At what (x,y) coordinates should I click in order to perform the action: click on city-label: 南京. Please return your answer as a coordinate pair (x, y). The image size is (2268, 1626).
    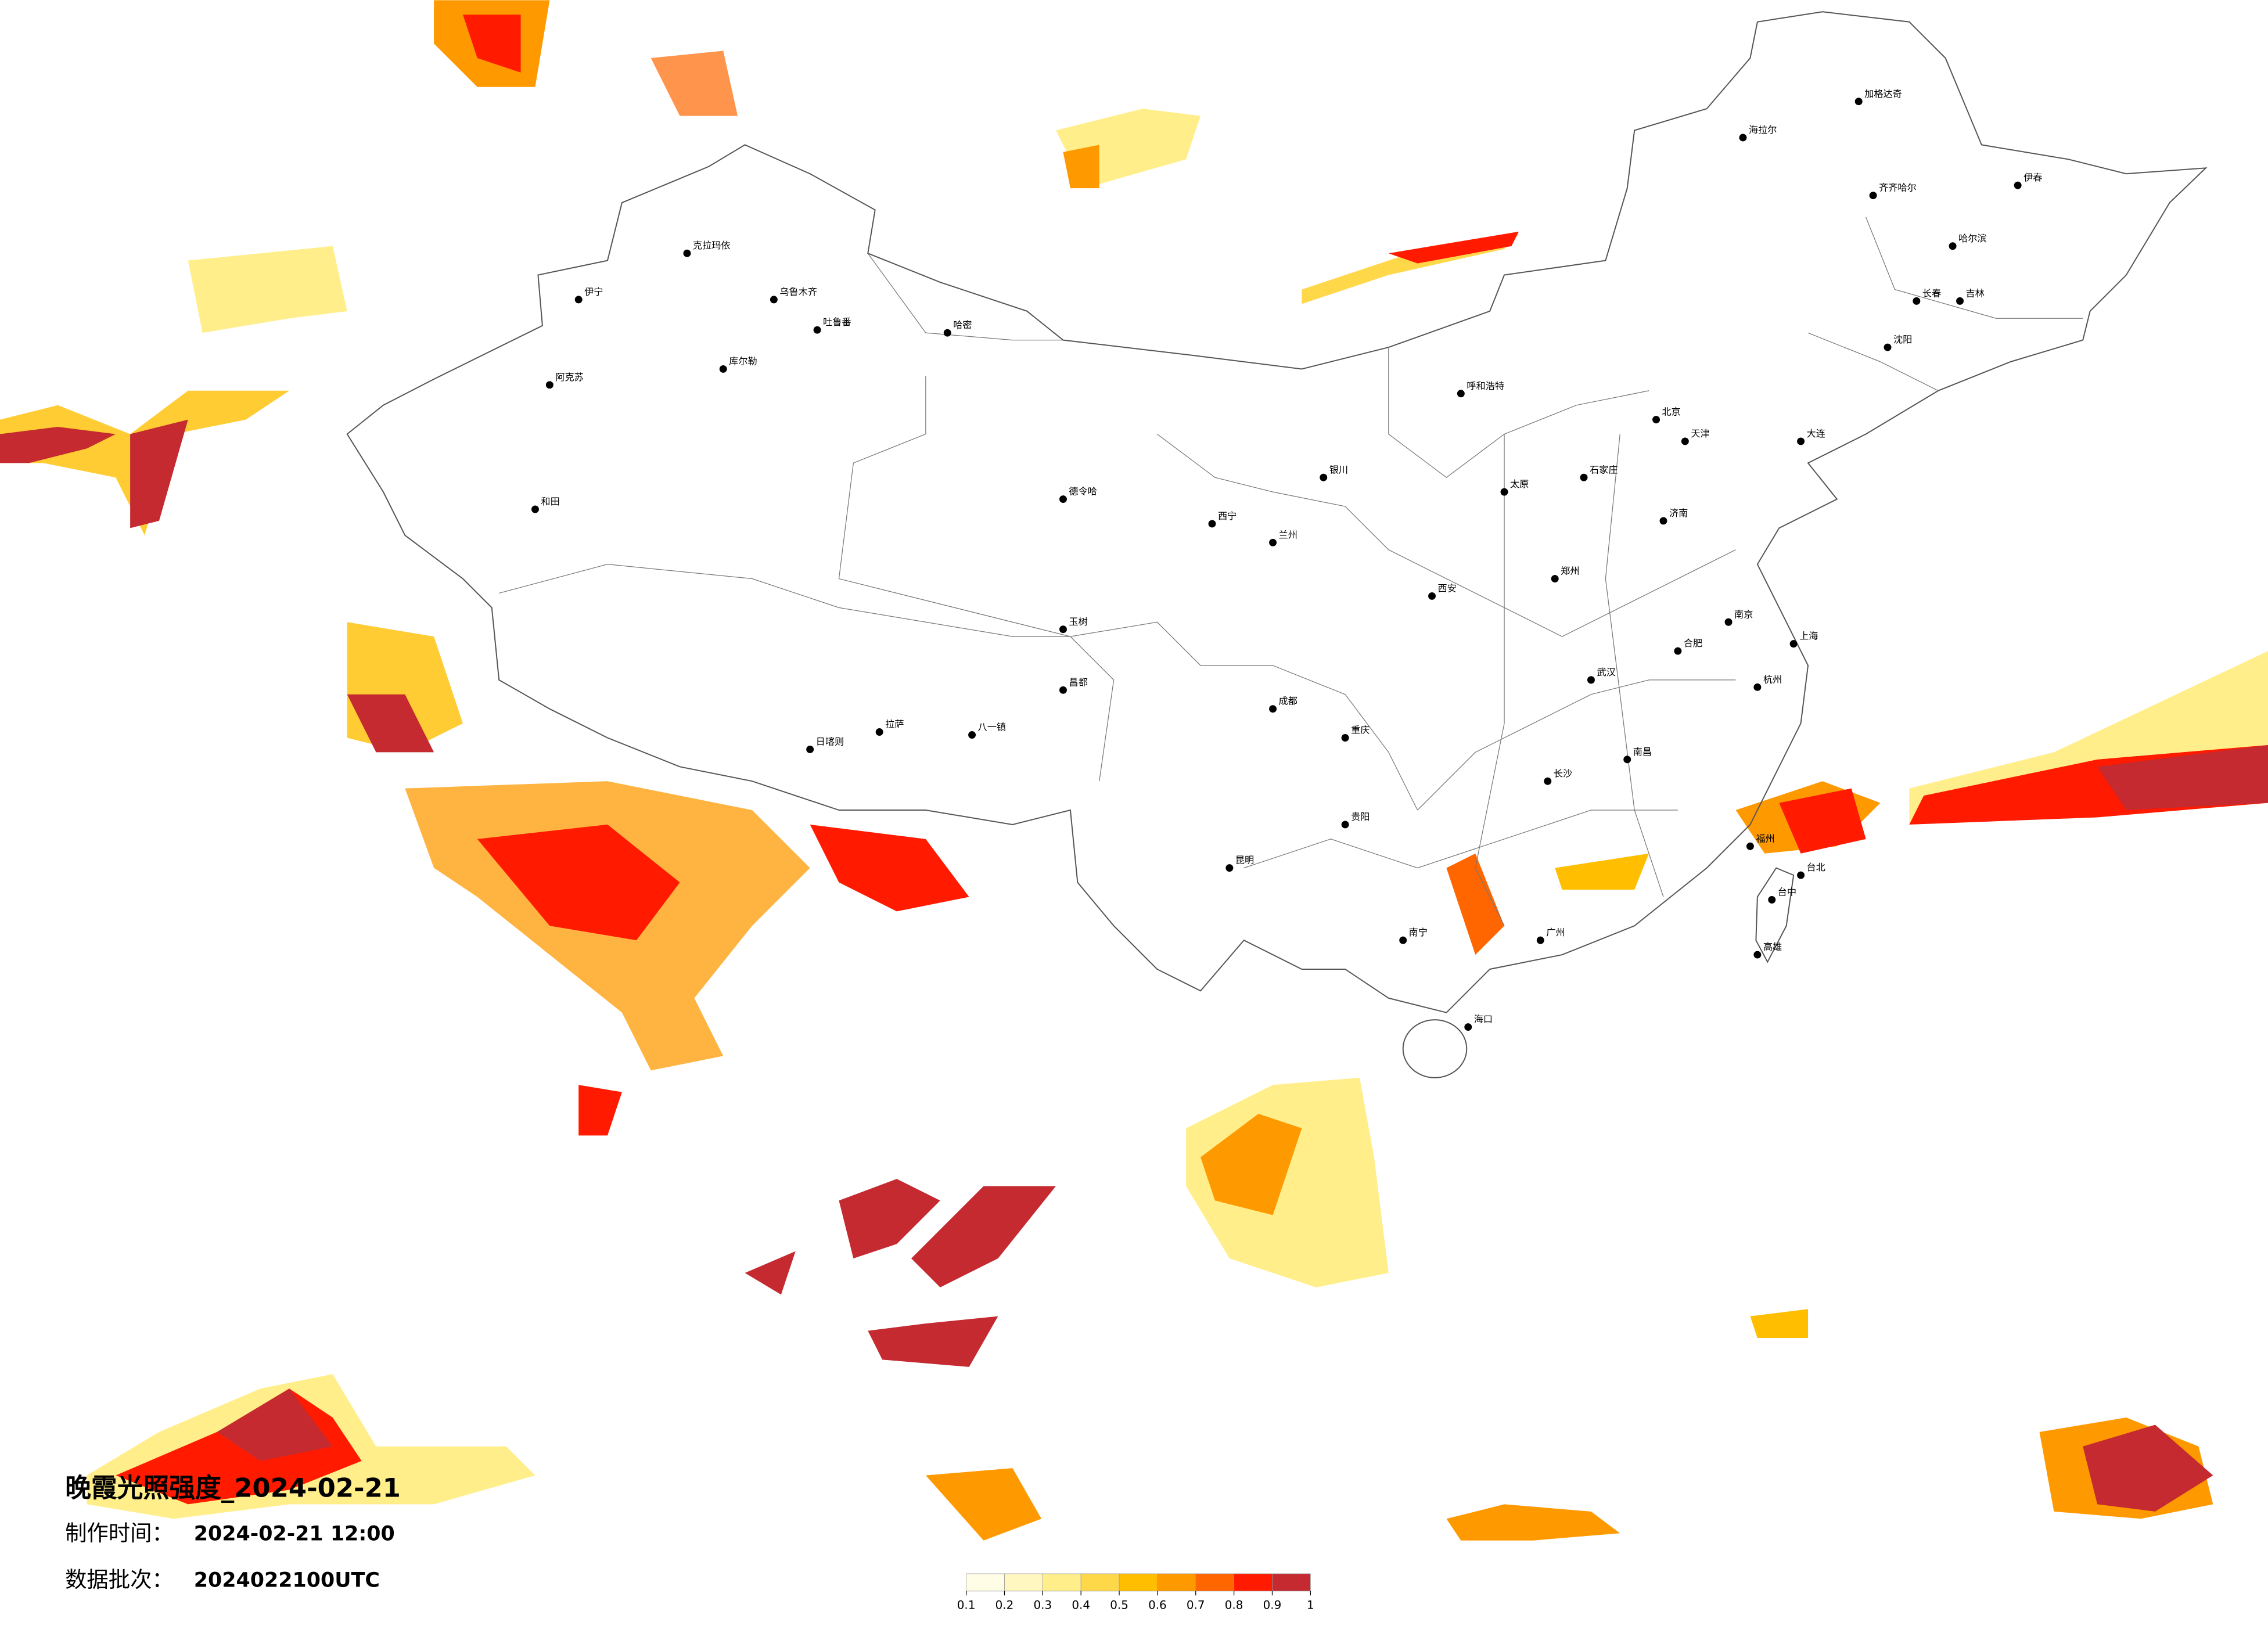
    Looking at the image, I should click on (1743, 614).